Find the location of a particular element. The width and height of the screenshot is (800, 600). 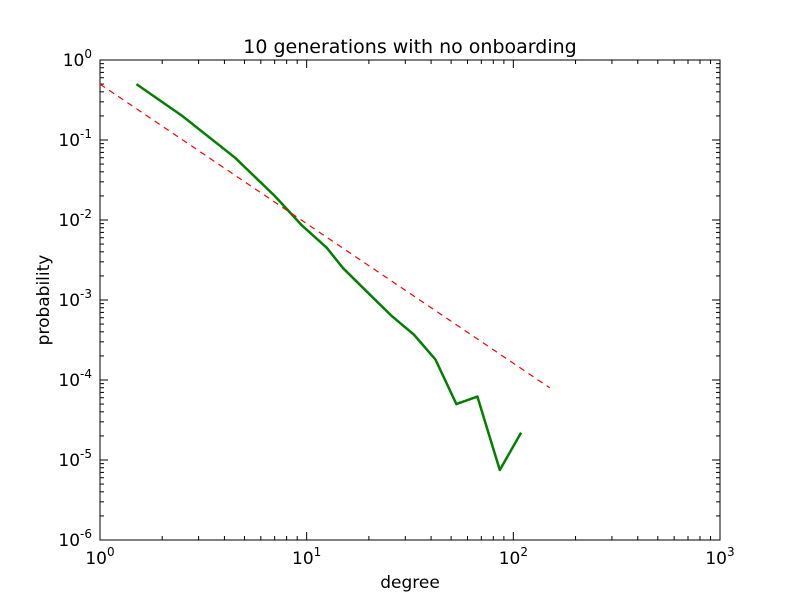

y-tick-label: 10⁻¹ is located at coordinates (75, 139).